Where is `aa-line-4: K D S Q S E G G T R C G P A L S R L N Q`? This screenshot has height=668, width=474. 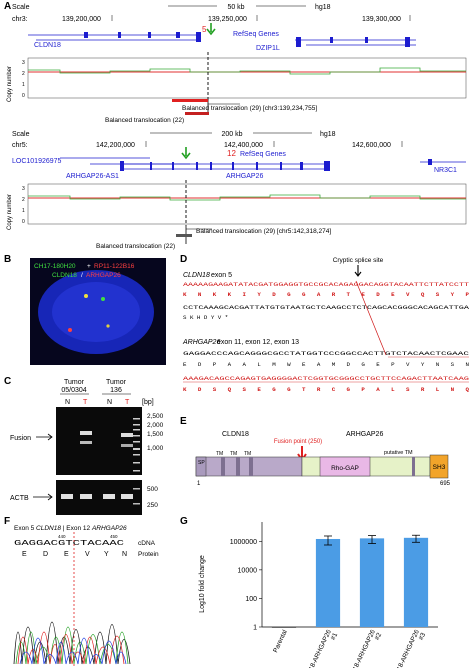
aa-line-4: K D S Q S E G G T R C G P A L S R L N Q is located at coordinates (326, 389).